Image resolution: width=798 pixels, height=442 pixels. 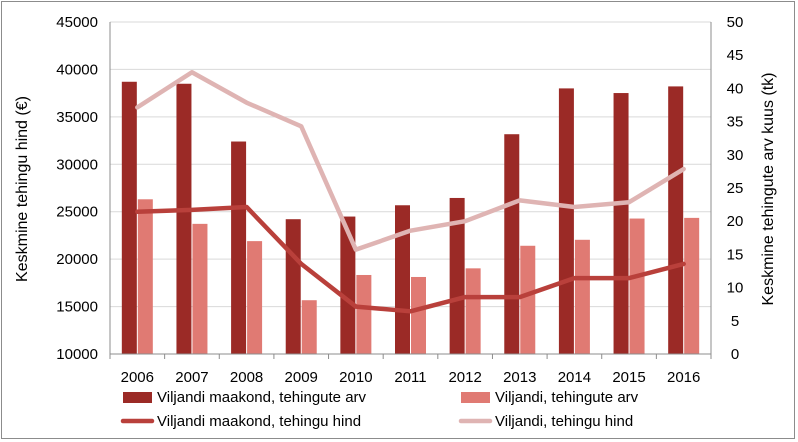 What do you see at coordinates (77, 212) in the screenshot?
I see `y-left-tick-label: 25000` at bounding box center [77, 212].